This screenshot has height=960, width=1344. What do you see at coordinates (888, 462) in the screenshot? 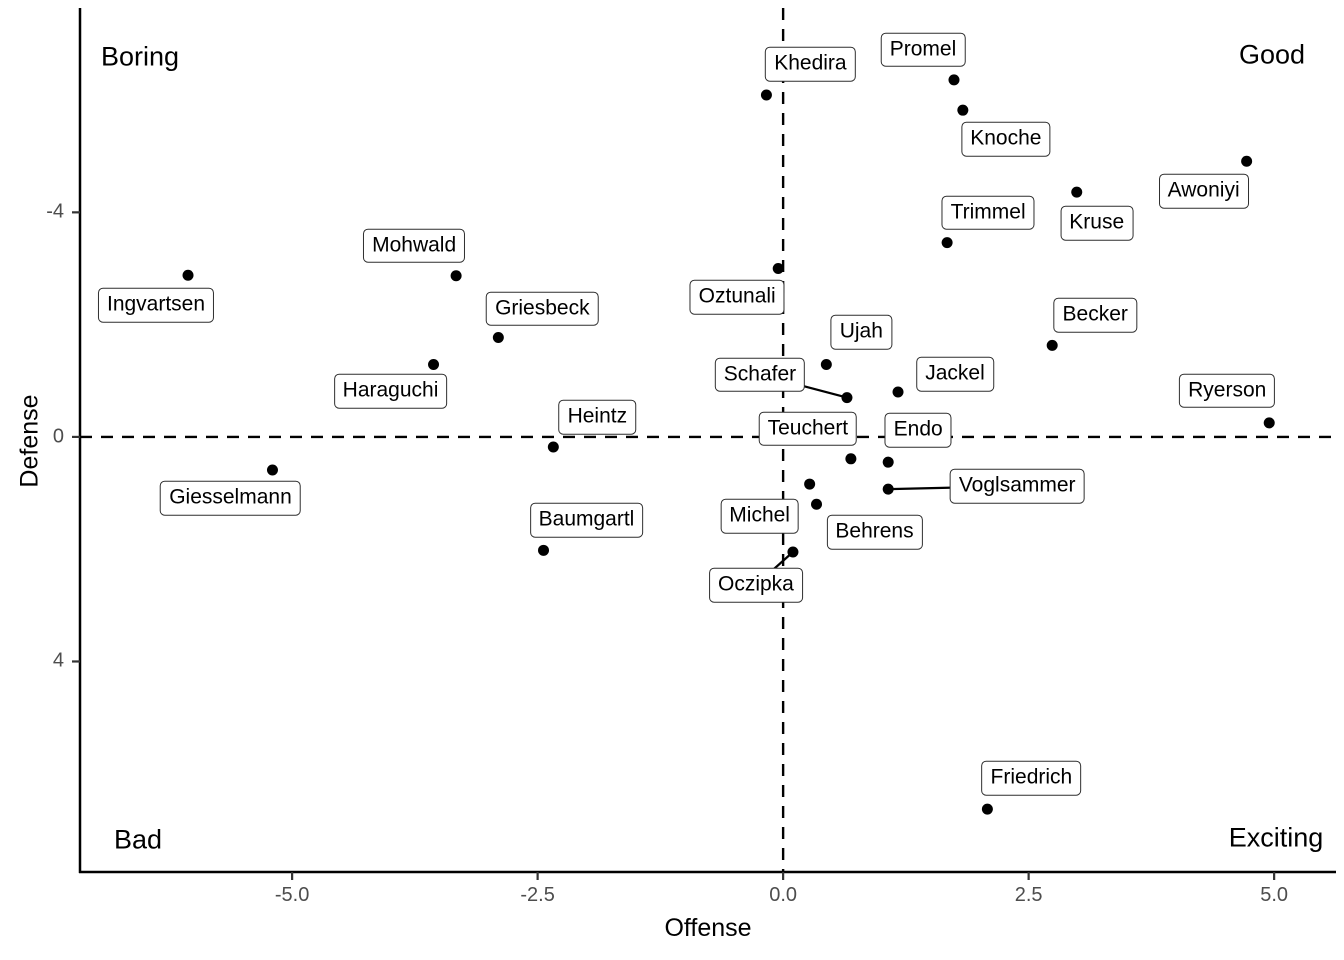
I see `point-endo` at bounding box center [888, 462].